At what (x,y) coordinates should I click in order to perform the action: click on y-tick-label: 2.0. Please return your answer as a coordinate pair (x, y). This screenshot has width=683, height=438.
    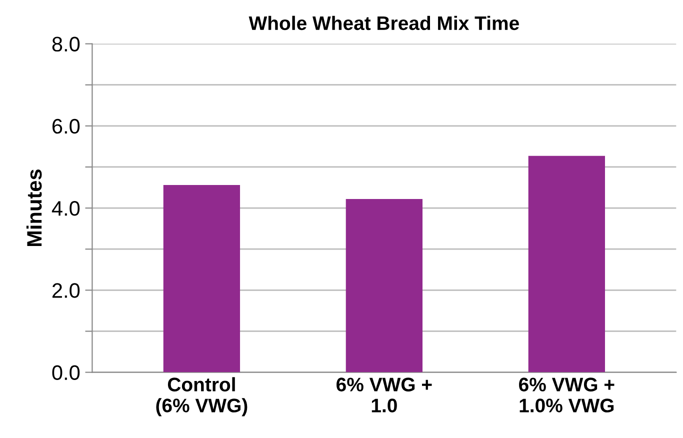
    Looking at the image, I should click on (66, 290).